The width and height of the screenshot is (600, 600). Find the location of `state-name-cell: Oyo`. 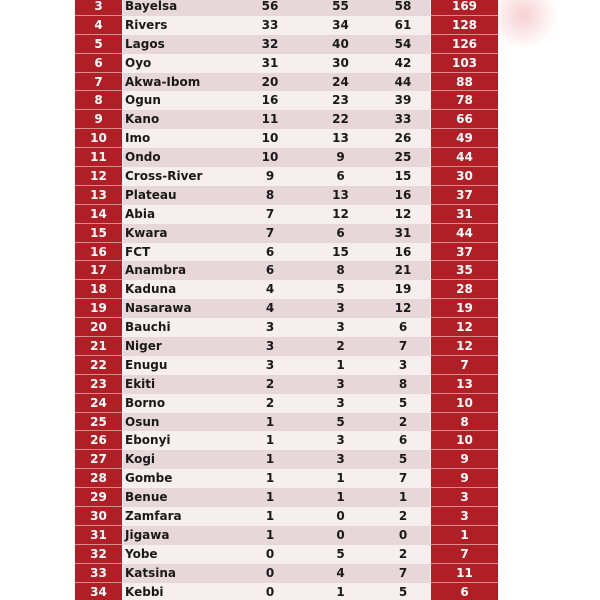

state-name-cell: Oyo is located at coordinates (138, 62).